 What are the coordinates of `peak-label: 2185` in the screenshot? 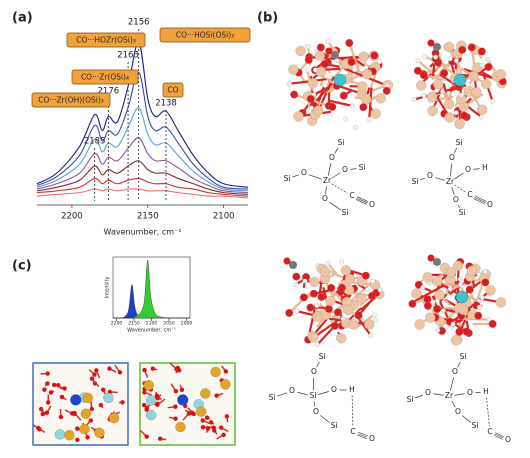 It's located at (95, 142).